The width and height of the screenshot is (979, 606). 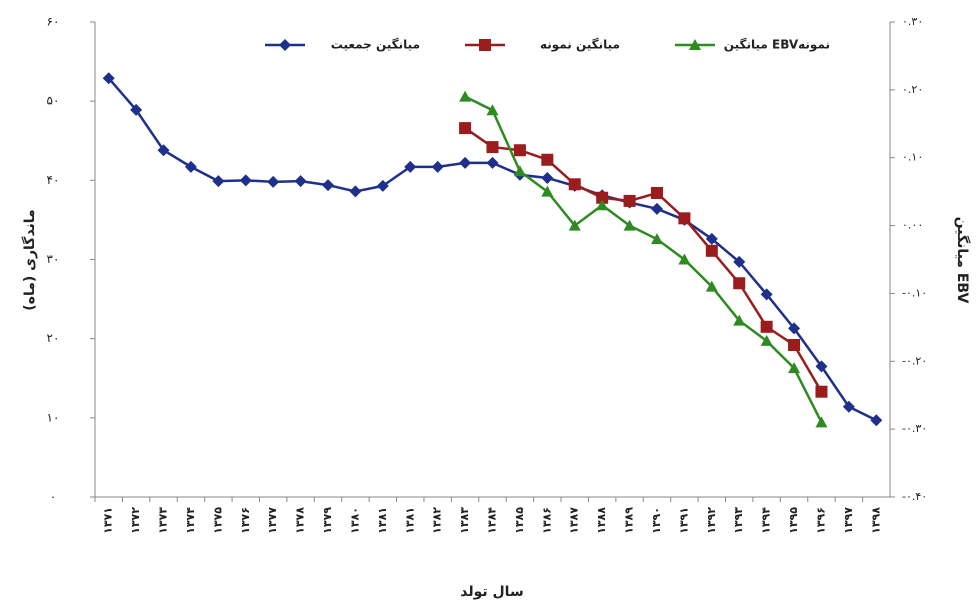 I want to click on y-tick-label: ۶۰, so click(x=53, y=22).